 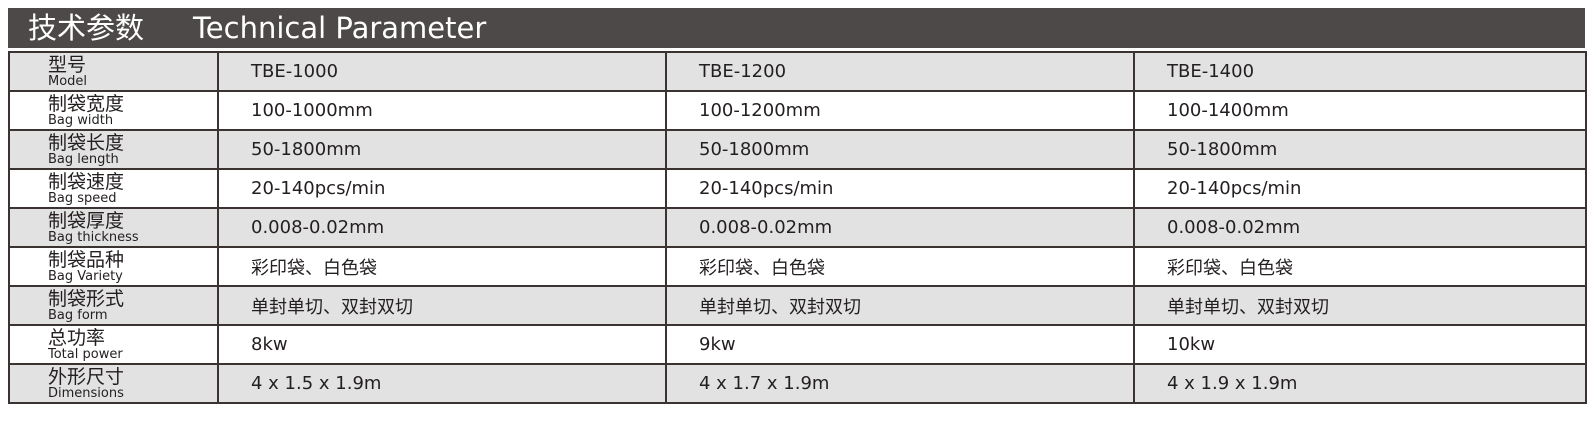 What do you see at coordinates (68, 81) in the screenshot?
I see `label-english: Model` at bounding box center [68, 81].